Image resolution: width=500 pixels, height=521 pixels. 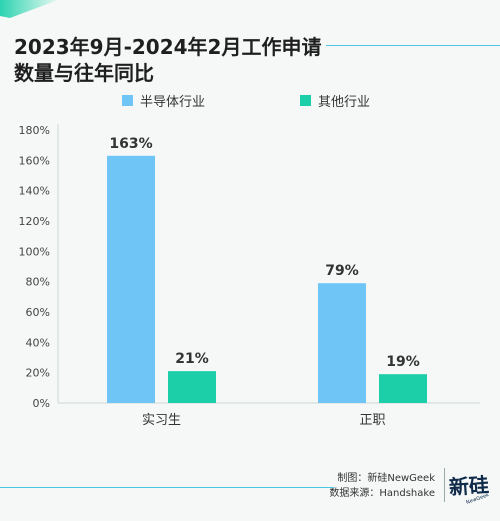 What do you see at coordinates (34, 221) in the screenshot?
I see `y-tick-label: 120%` at bounding box center [34, 221].